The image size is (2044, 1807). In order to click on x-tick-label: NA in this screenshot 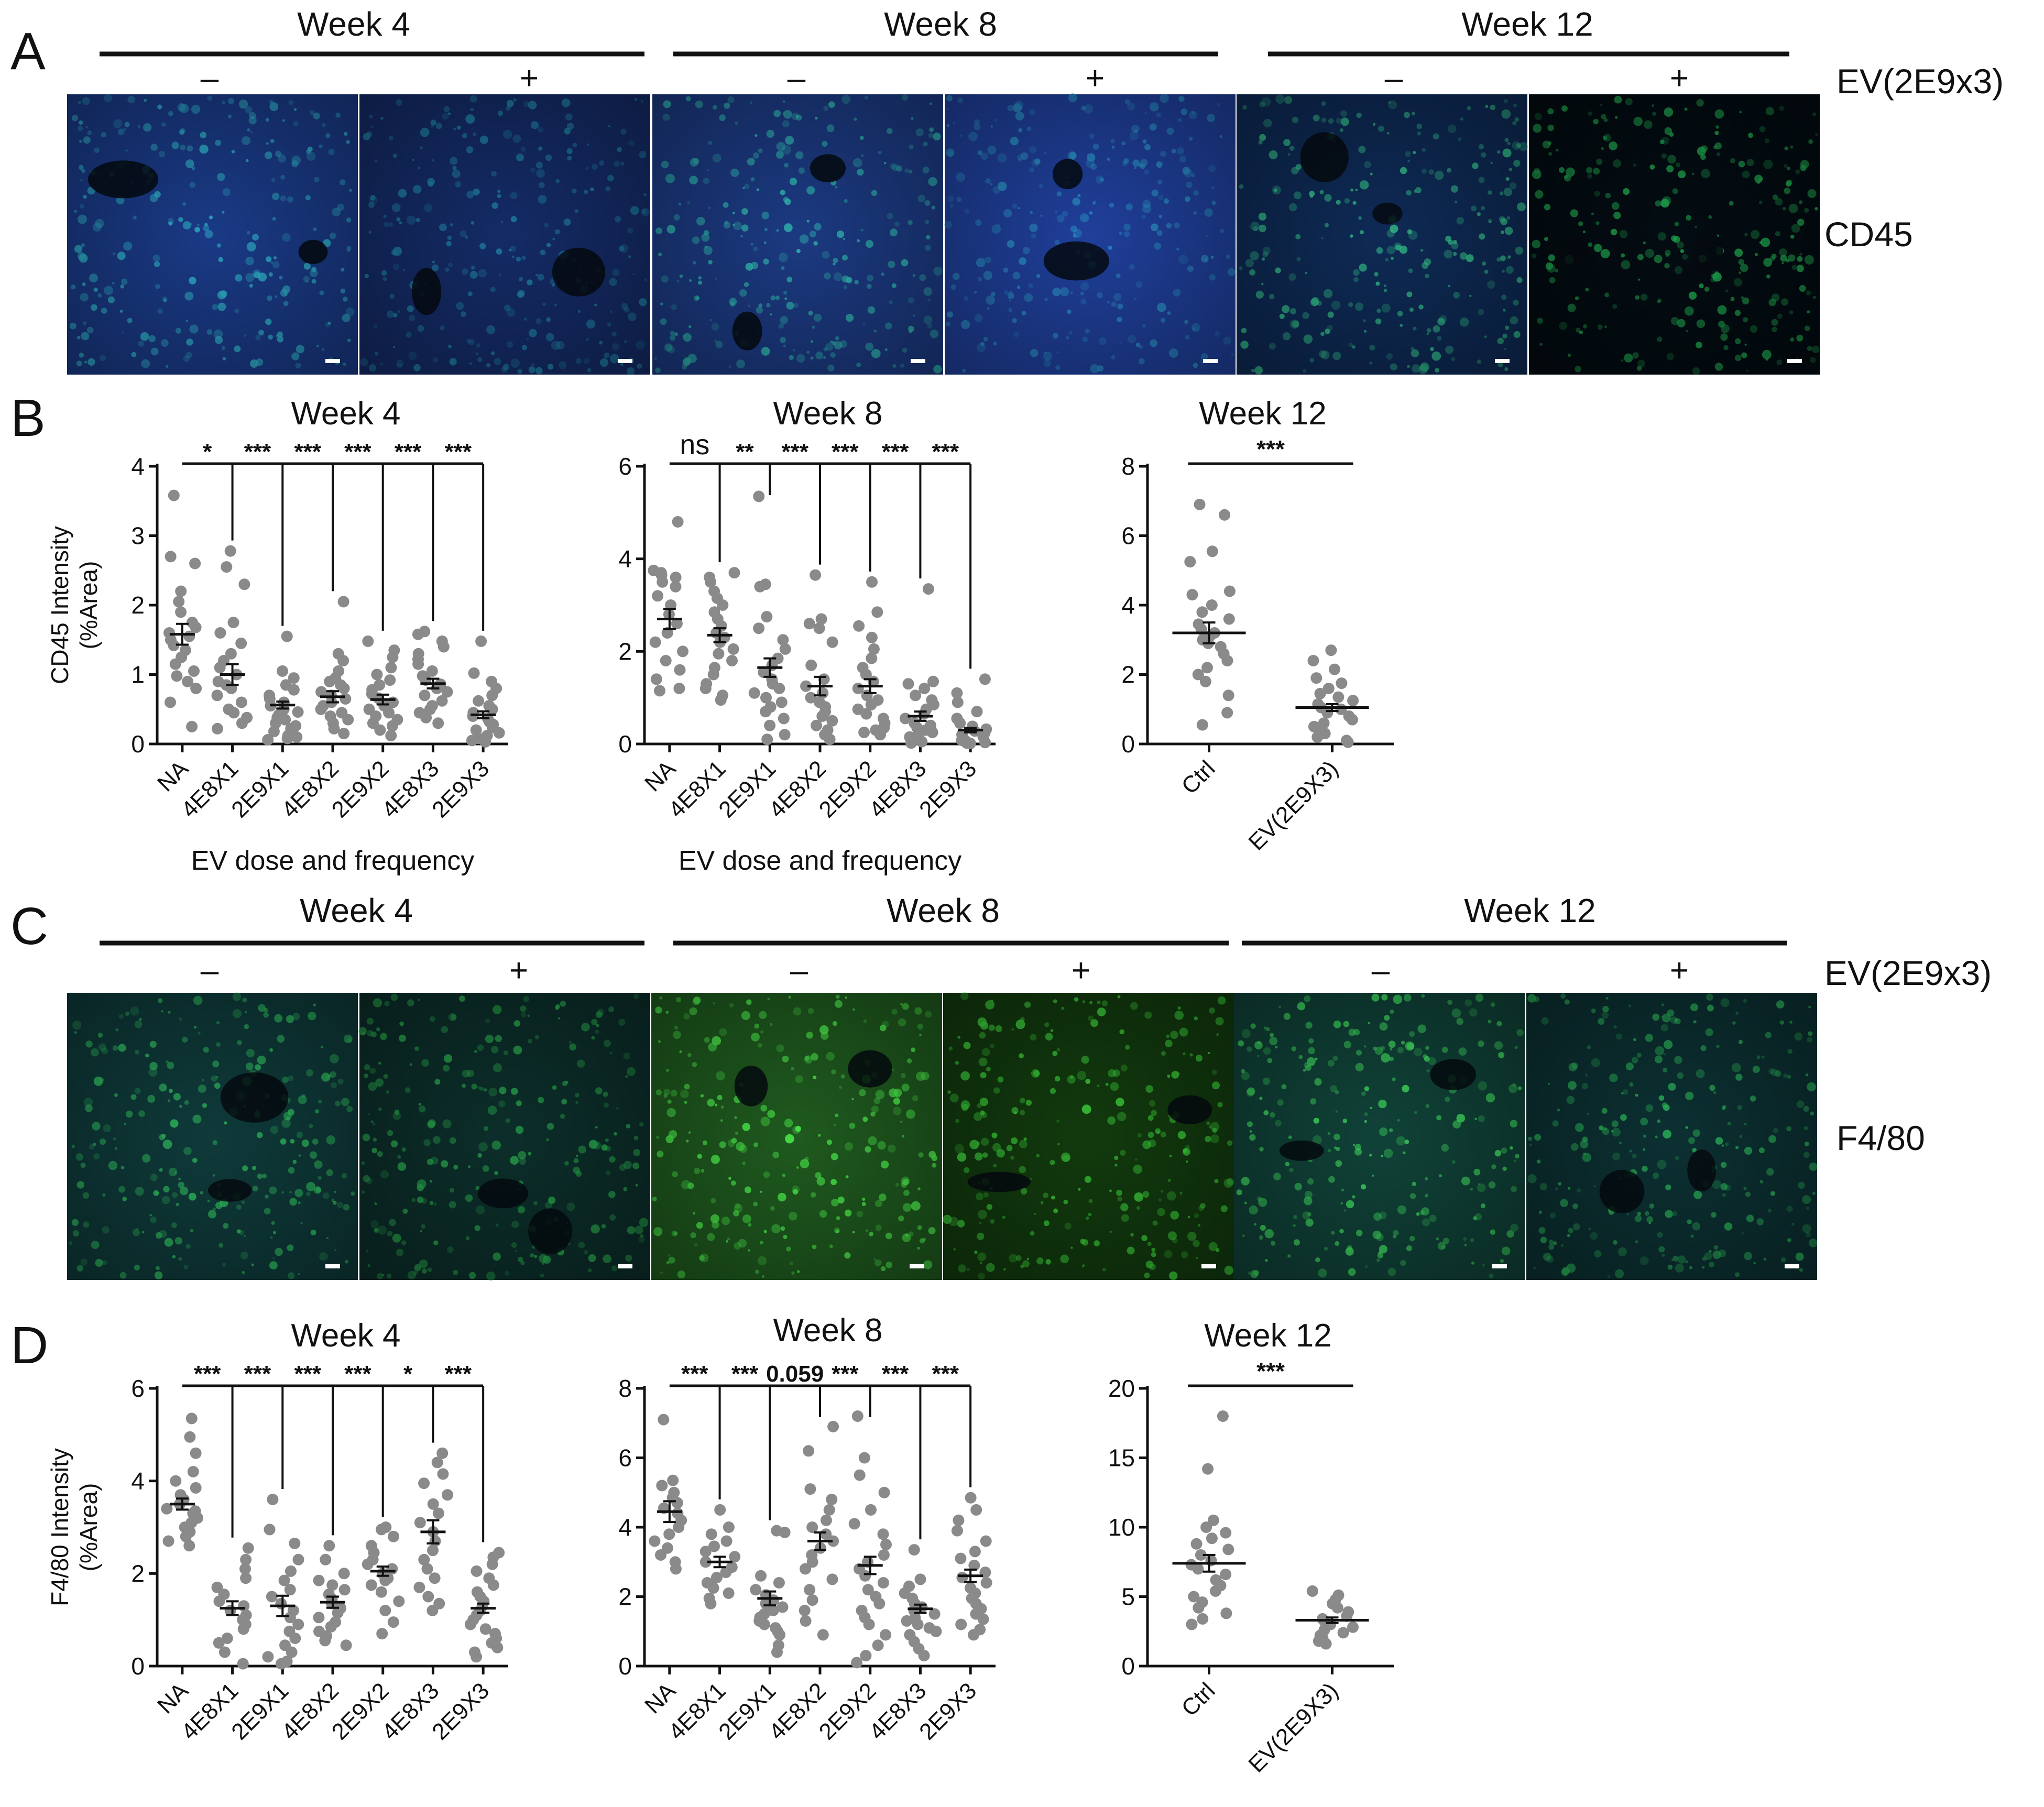, I will do `click(660, 1698)`.